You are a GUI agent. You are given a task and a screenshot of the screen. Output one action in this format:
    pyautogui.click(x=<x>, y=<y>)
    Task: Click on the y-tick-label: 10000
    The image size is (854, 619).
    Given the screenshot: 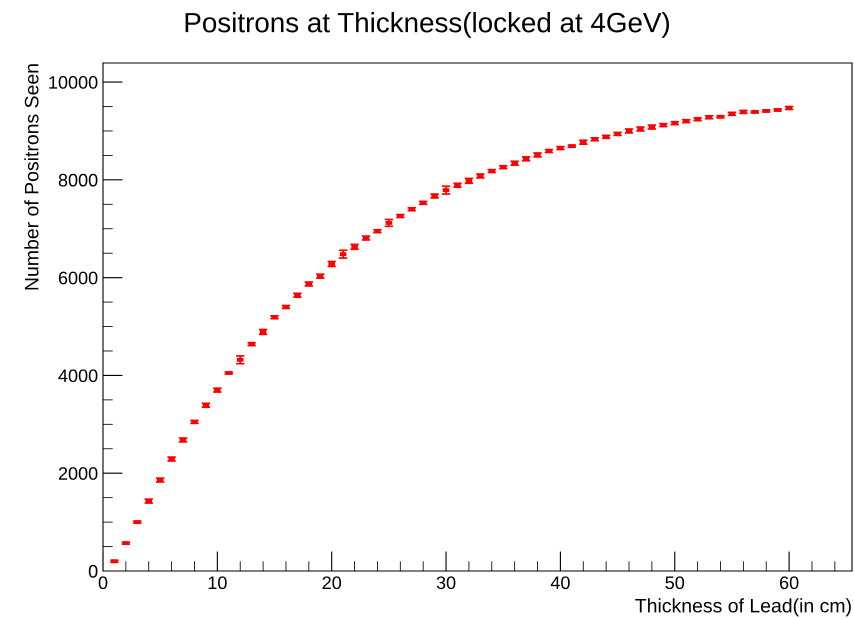 What is the action you would take?
    pyautogui.click(x=73, y=82)
    